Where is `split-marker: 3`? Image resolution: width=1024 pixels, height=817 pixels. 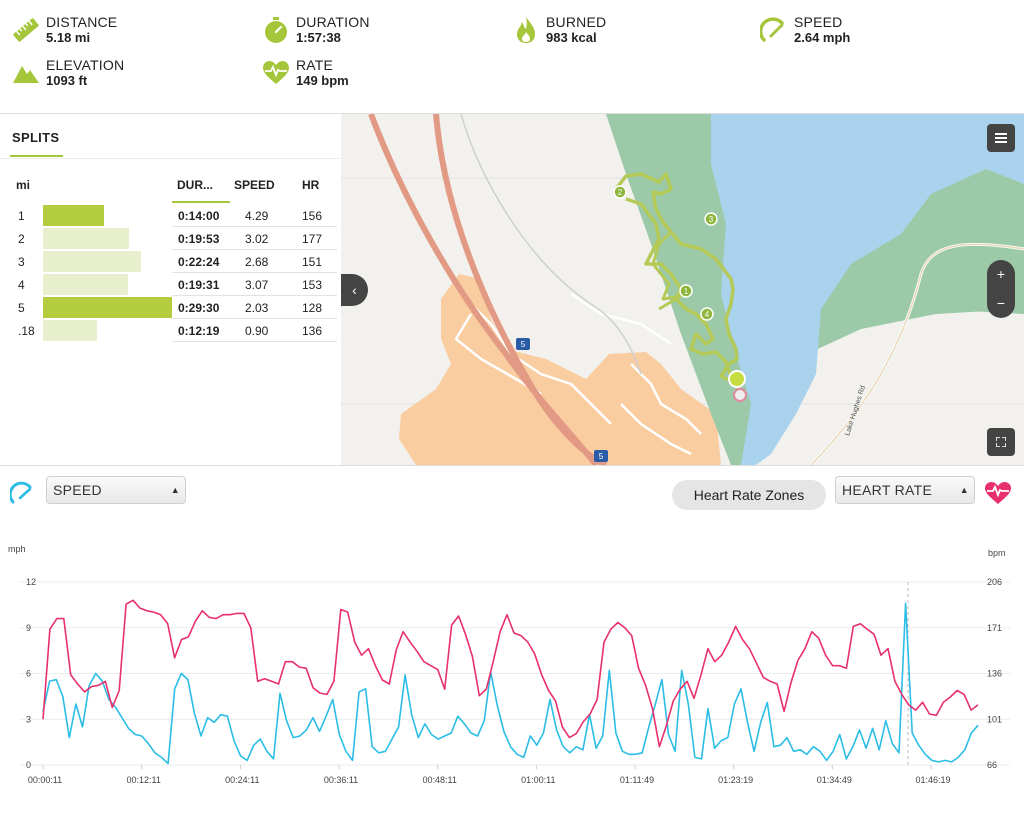
split-marker: 3 is located at coordinates (711, 219).